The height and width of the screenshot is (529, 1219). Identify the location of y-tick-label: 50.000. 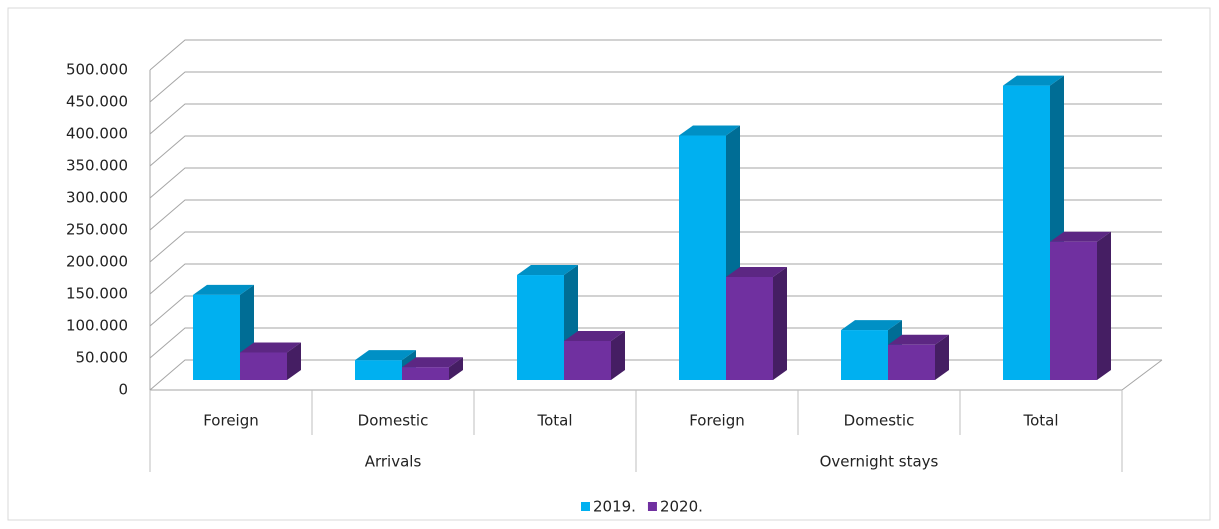
(102, 358).